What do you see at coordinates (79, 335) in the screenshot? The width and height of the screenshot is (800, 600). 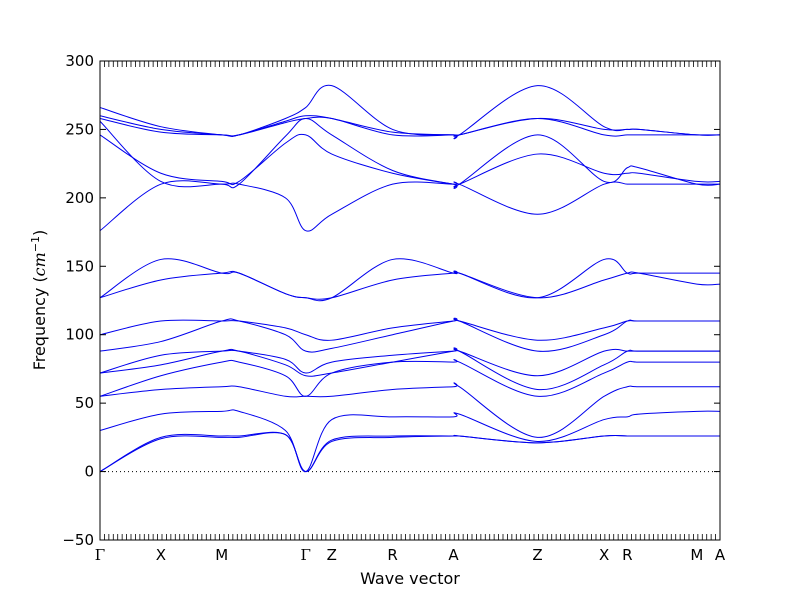 I see `y-tick-label: 100` at bounding box center [79, 335].